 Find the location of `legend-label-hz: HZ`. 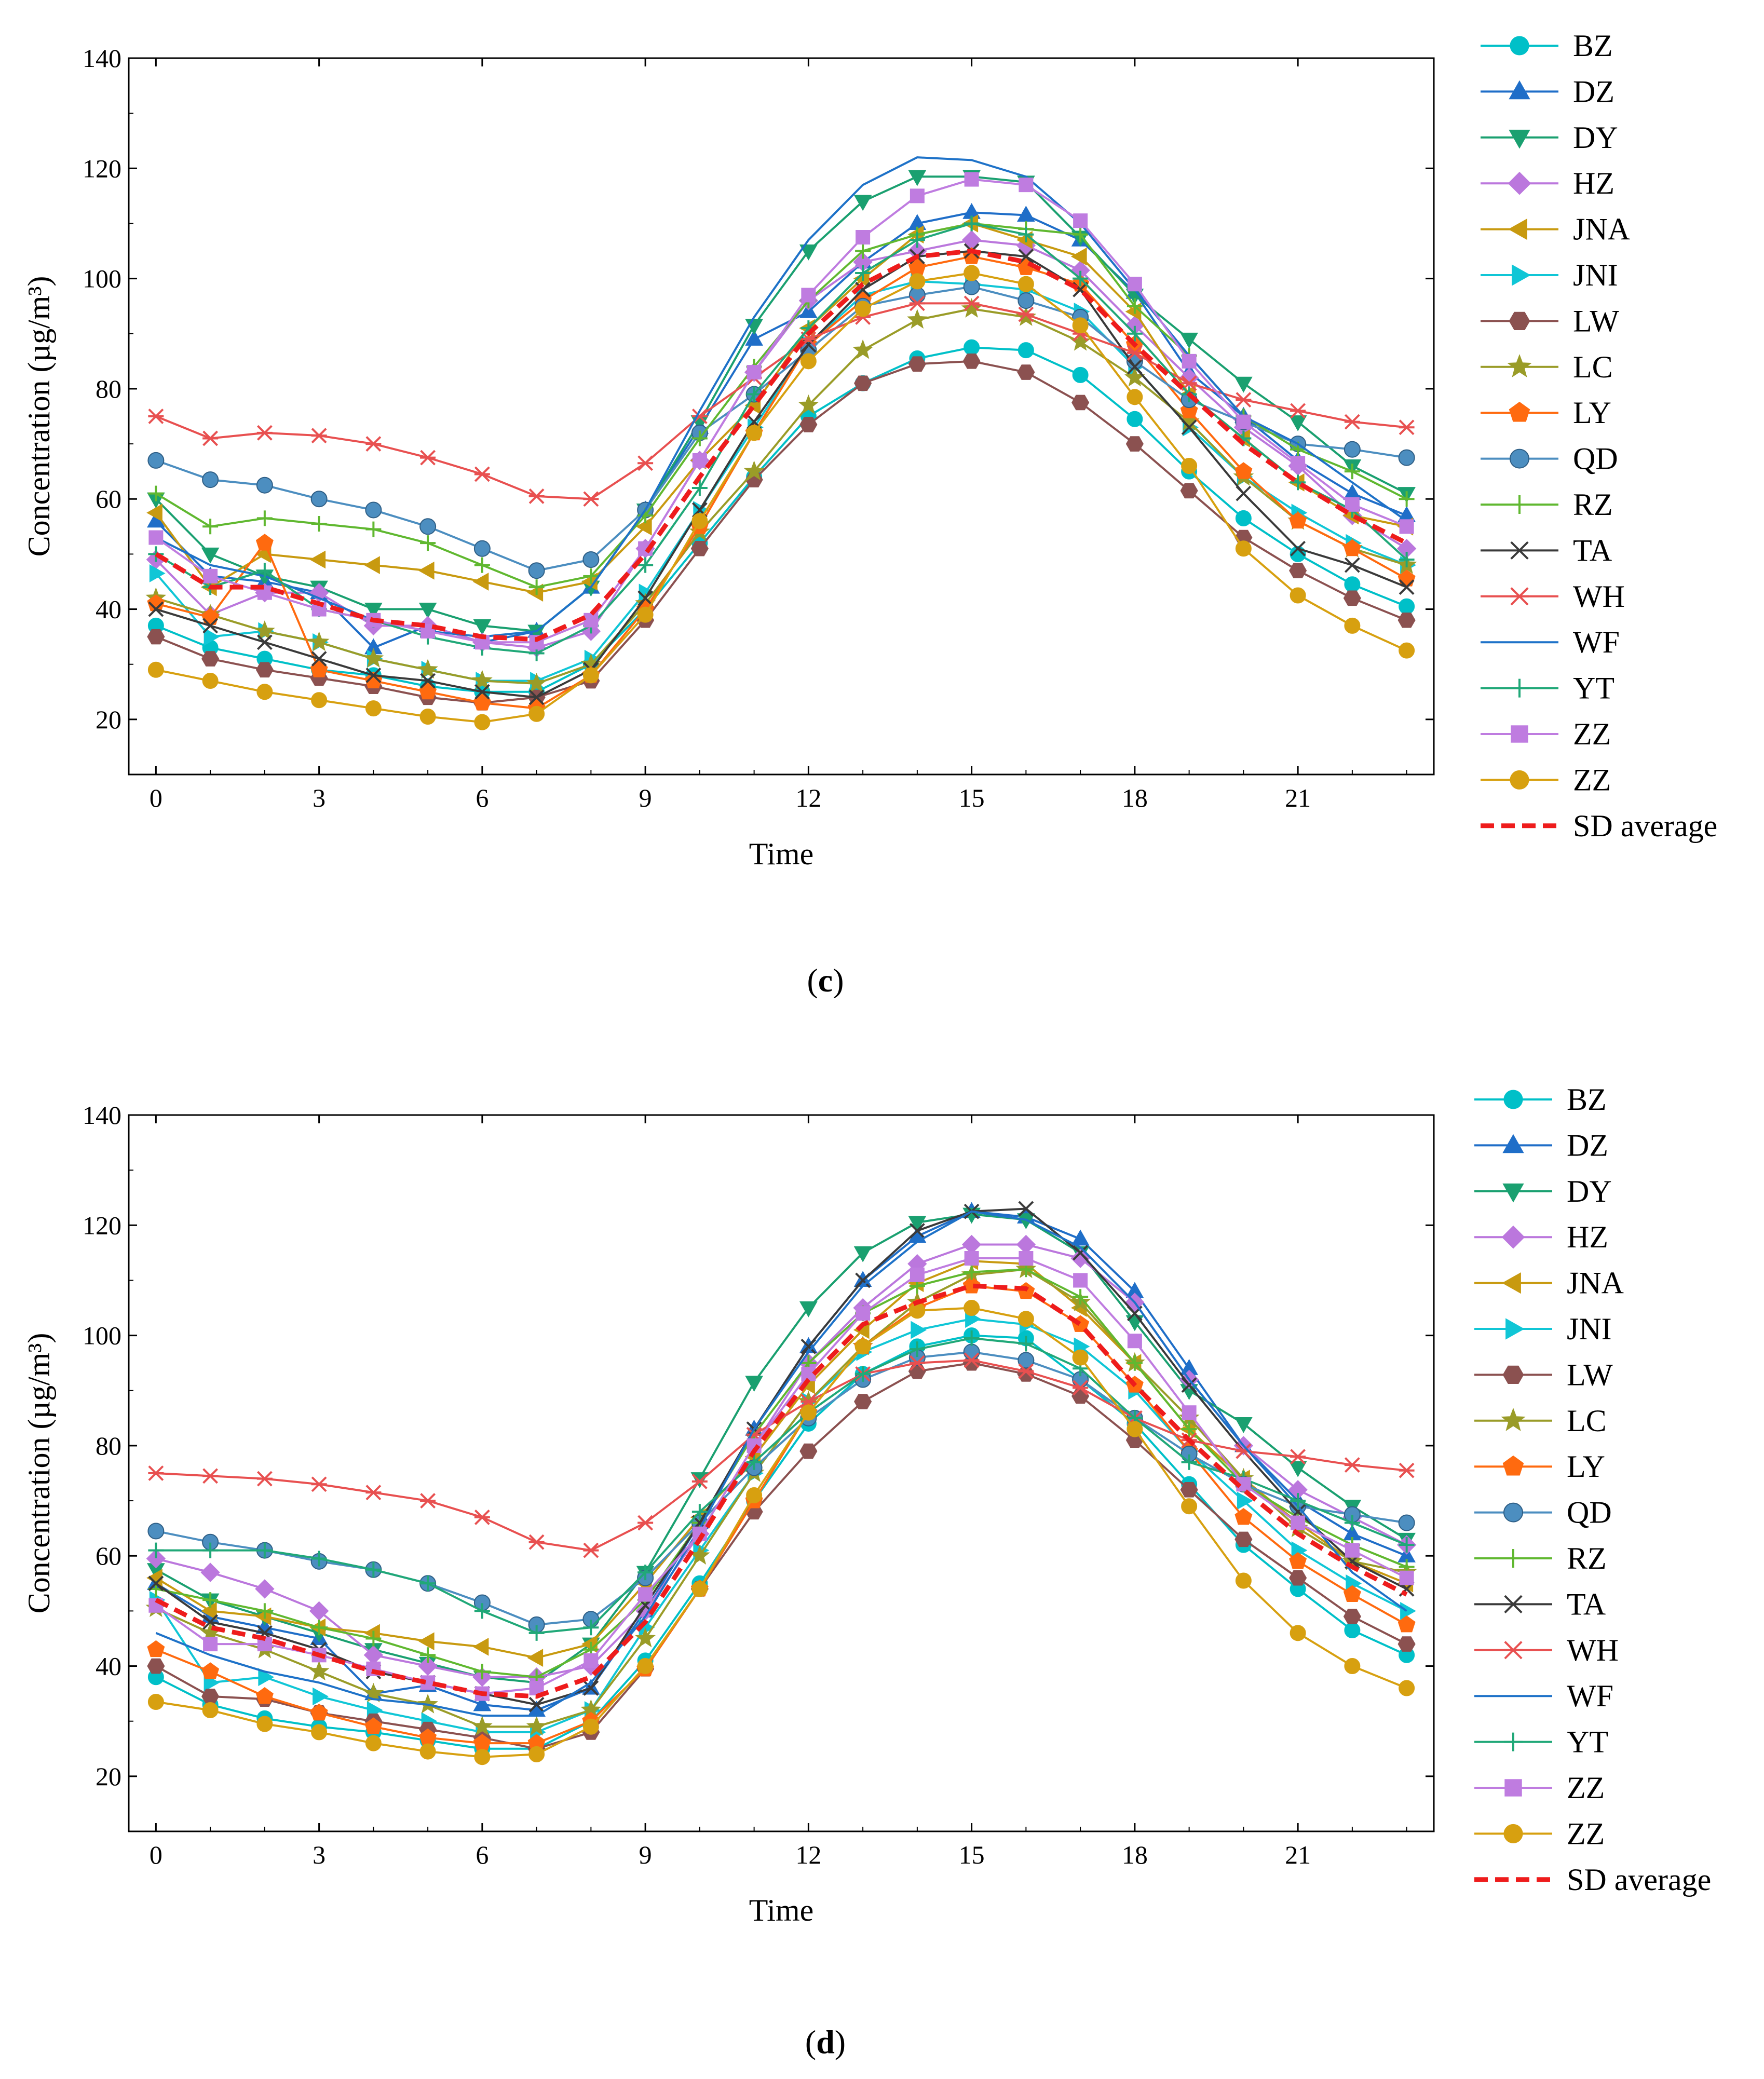

legend-label-hz: HZ is located at coordinates (1594, 183).